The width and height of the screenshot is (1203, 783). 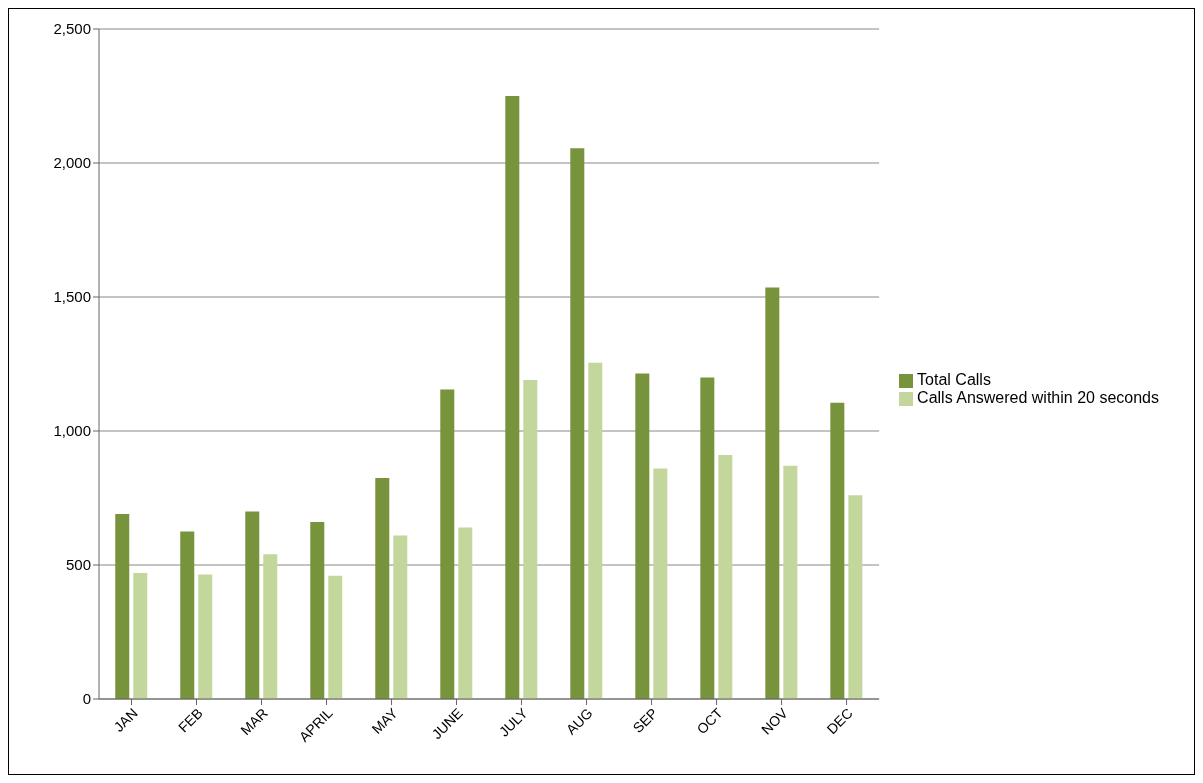 What do you see at coordinates (954, 379) in the screenshot?
I see `legend-label: Total Calls` at bounding box center [954, 379].